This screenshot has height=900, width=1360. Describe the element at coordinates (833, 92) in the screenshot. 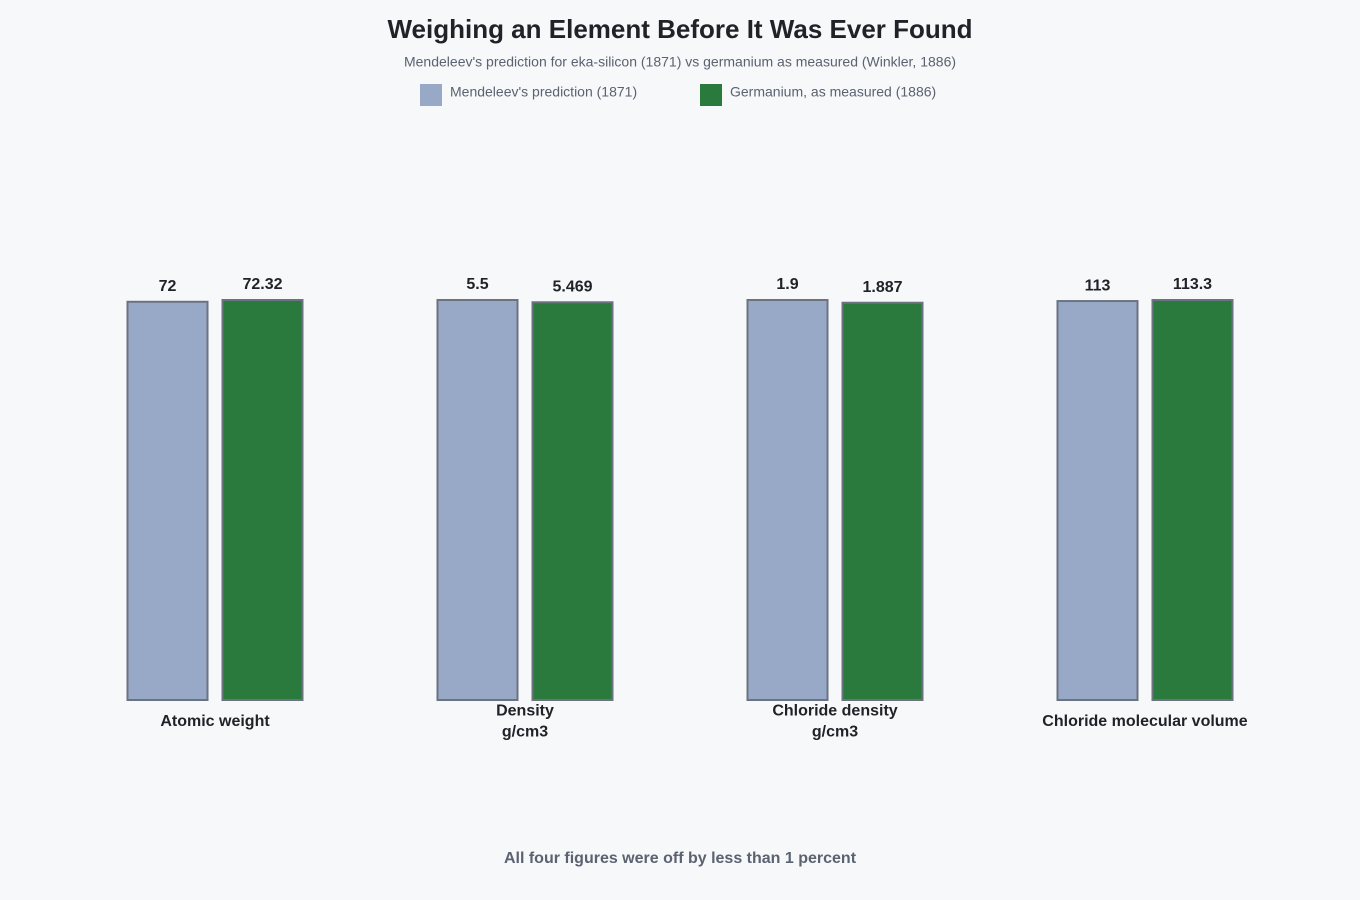

I see `legend-label: Germanium, as measured (1886)` at that location.